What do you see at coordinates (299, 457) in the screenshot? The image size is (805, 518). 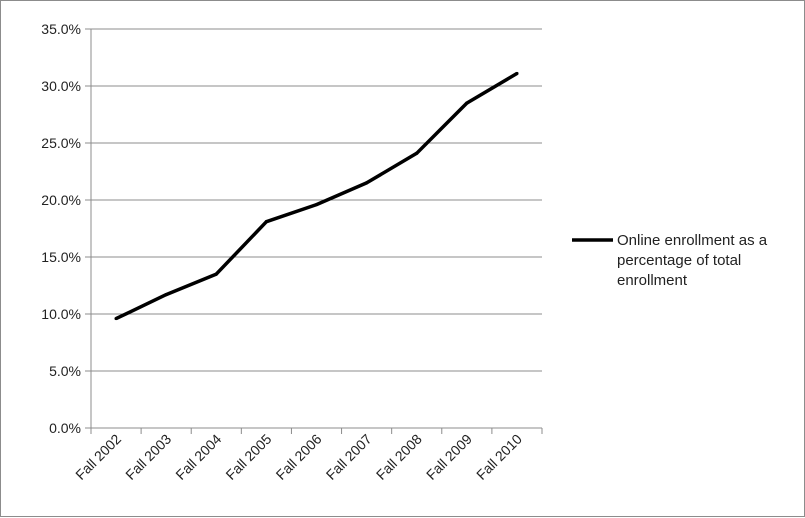 I see `x-tick-label: Fall 2006` at bounding box center [299, 457].